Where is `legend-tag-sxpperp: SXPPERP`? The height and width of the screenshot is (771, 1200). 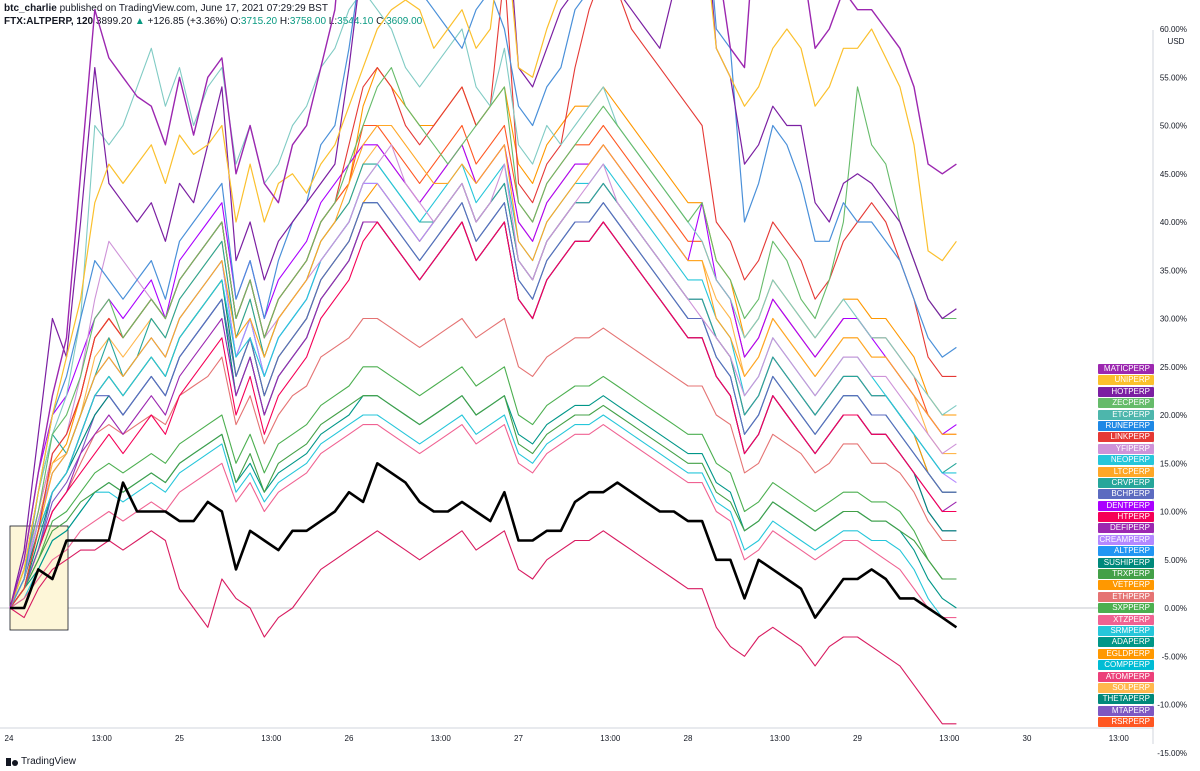 legend-tag-sxpperp: SXPPERP is located at coordinates (1126, 608).